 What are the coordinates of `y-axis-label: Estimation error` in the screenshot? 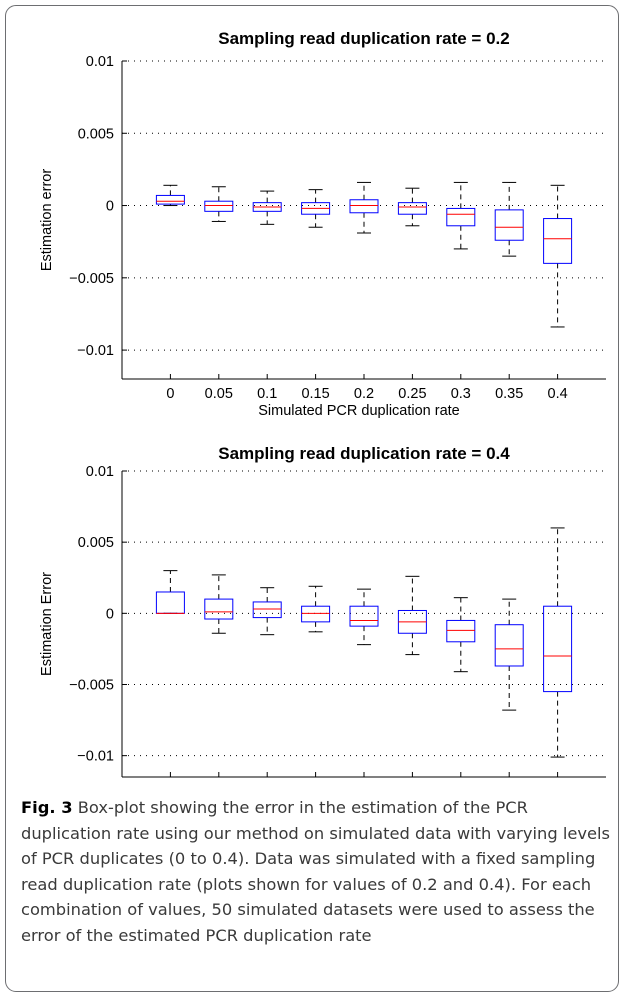 It's located at (47, 220).